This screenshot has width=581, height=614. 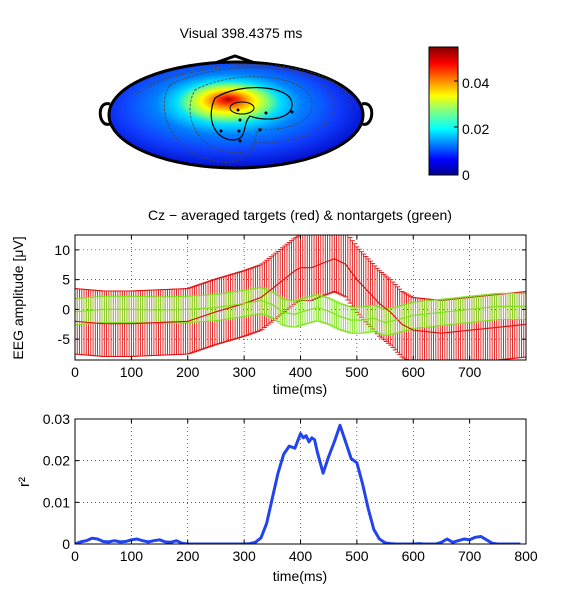 I want to click on r2-ylabel: r², so click(x=24, y=482).